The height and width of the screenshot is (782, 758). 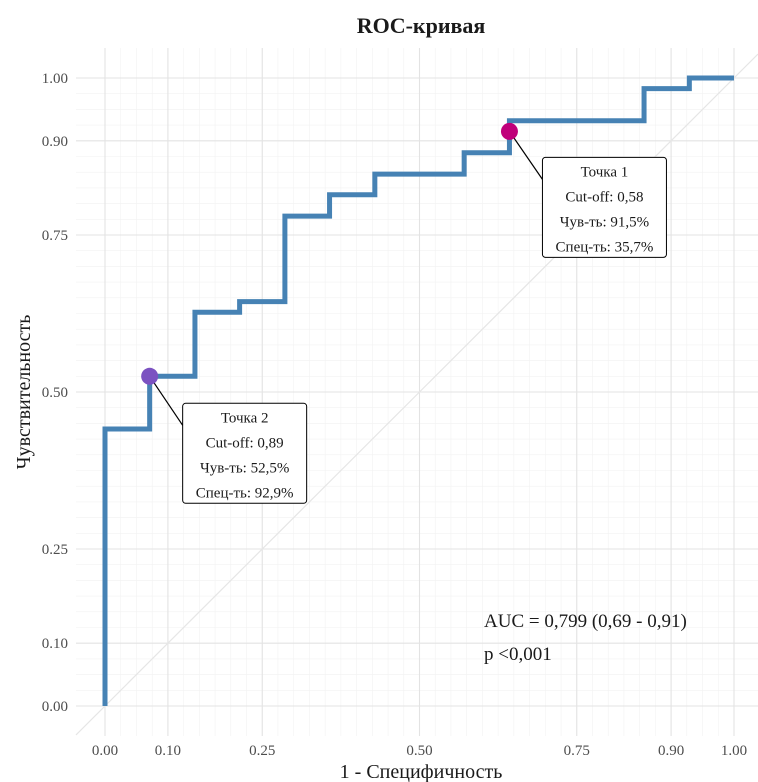 What do you see at coordinates (604, 222) in the screenshot?
I see `label-line: Чув-ть: 91,5%` at bounding box center [604, 222].